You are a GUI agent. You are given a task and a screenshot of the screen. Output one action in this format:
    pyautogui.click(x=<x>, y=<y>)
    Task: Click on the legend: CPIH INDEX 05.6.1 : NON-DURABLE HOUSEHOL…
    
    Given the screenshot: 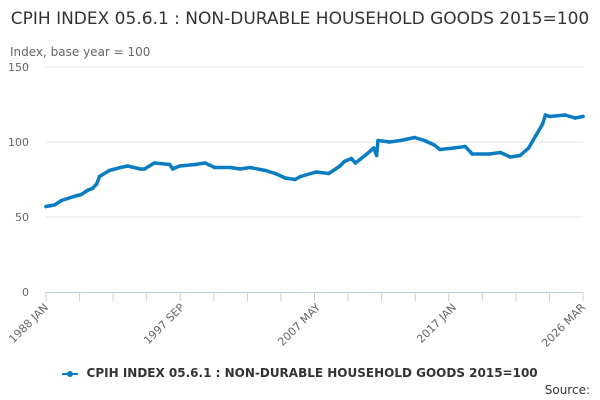 What is the action you would take?
    pyautogui.click(x=300, y=373)
    